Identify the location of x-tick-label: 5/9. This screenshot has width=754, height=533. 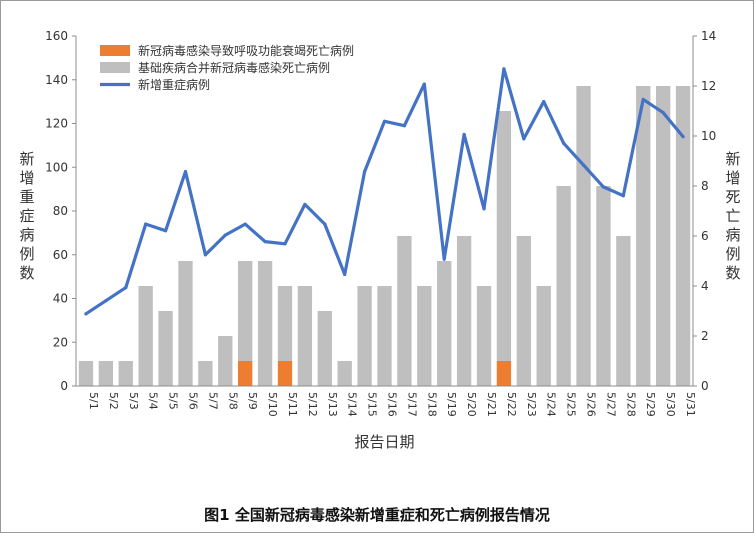
(252, 401).